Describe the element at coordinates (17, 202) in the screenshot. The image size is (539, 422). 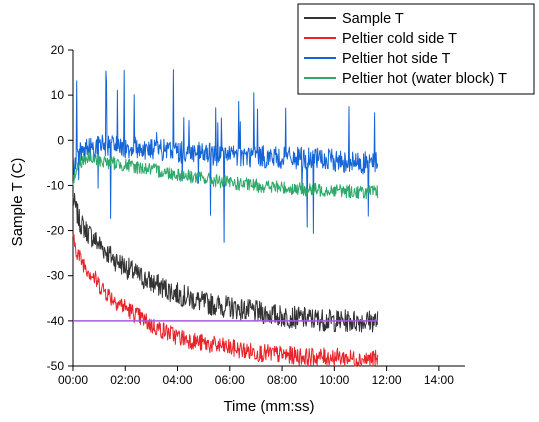
I see `y-axis-title: Sample T (C)` at that location.